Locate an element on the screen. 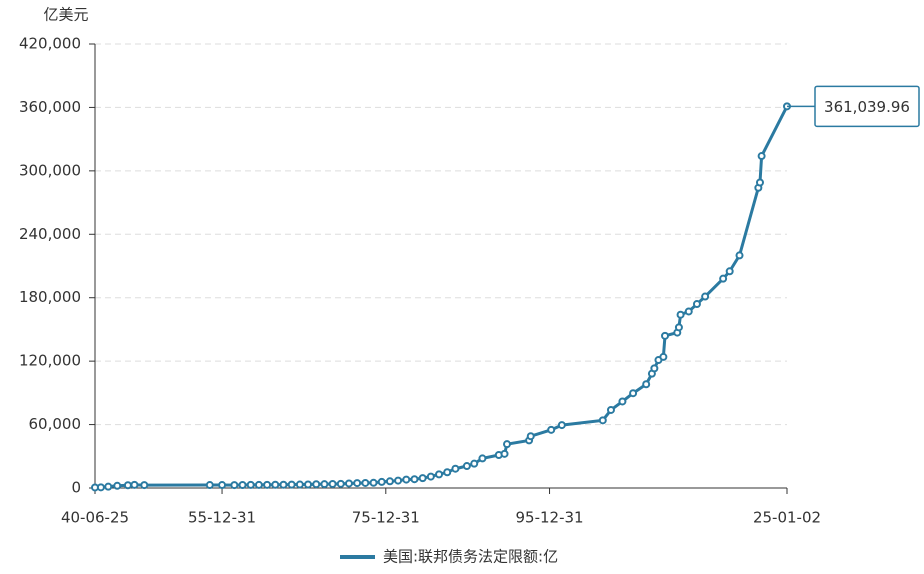 Image resolution: width=924 pixels, height=574 pixels. y-tick-label: 300,000 is located at coordinates (50, 170).